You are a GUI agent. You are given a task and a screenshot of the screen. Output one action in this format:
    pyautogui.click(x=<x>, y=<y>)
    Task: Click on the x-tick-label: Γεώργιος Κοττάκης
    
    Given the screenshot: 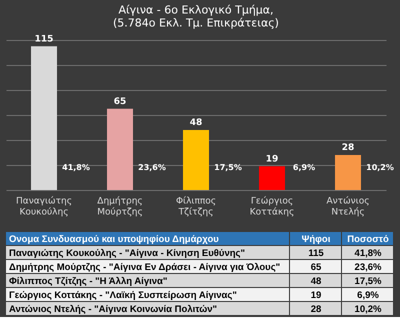 What is the action you would take?
    pyautogui.click(x=272, y=207)
    